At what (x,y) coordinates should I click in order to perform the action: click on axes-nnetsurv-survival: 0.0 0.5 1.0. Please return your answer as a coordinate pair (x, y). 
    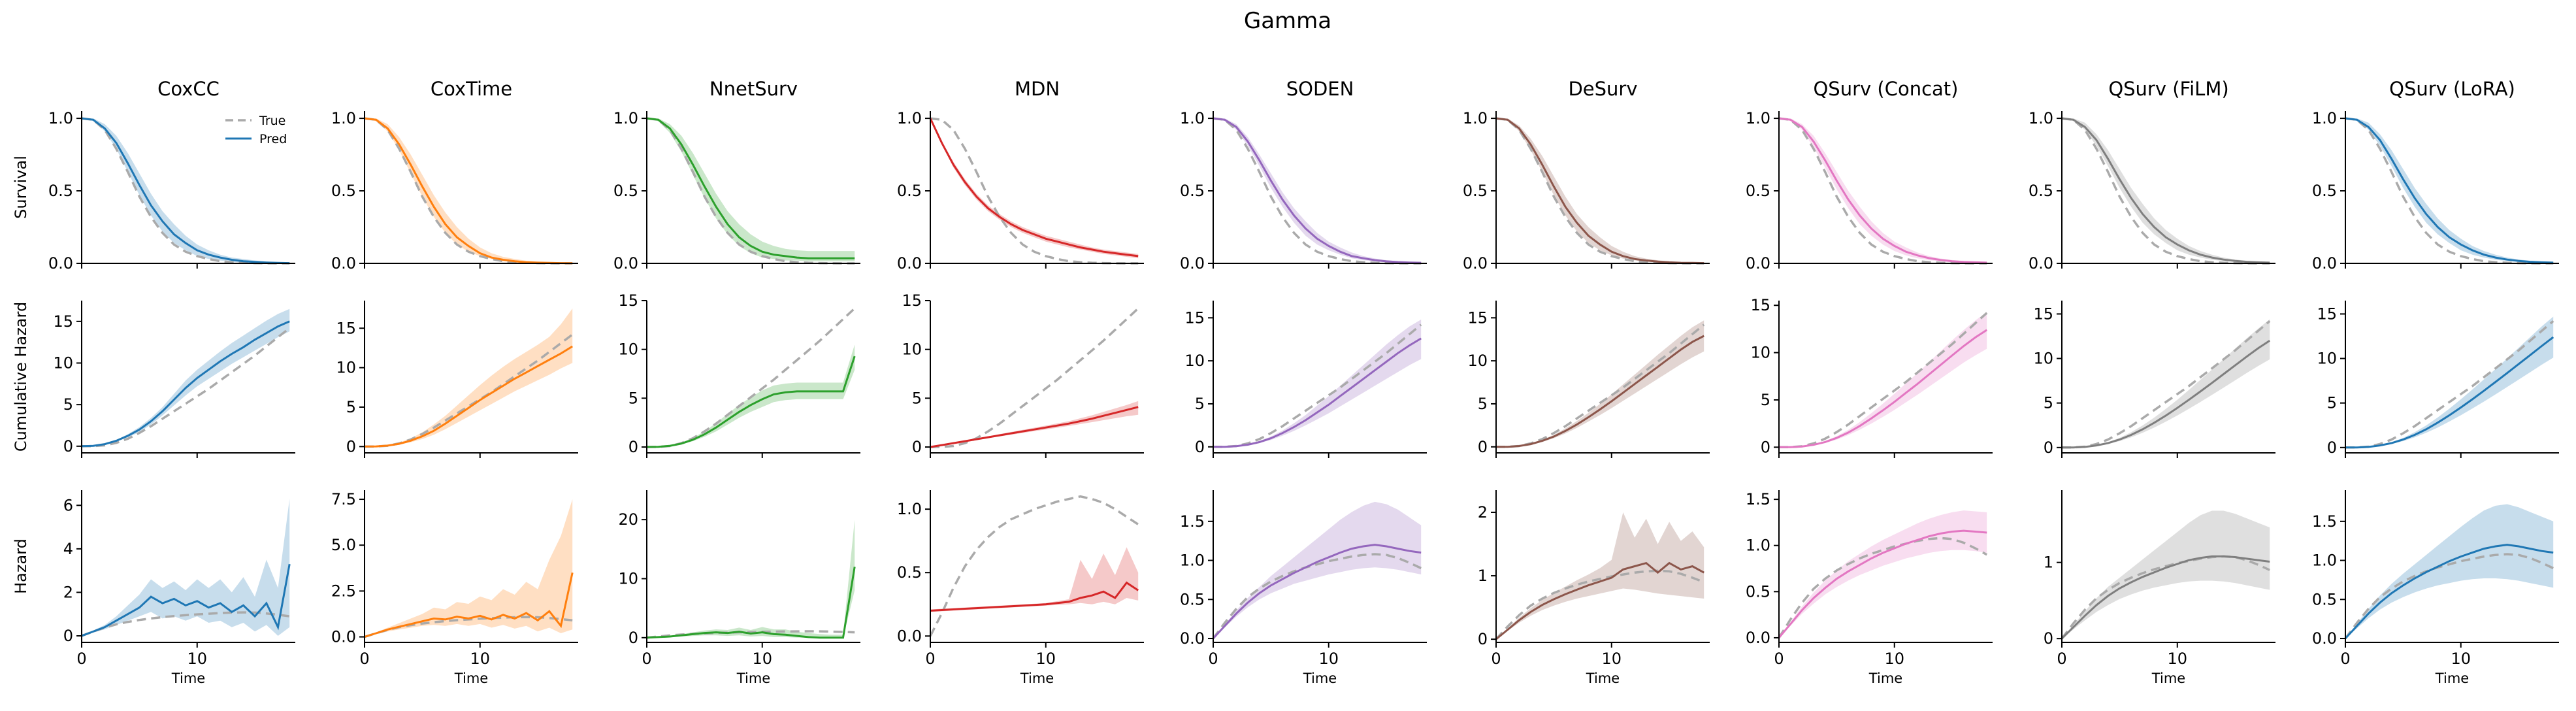
    Looking at the image, I should click on (736, 191).